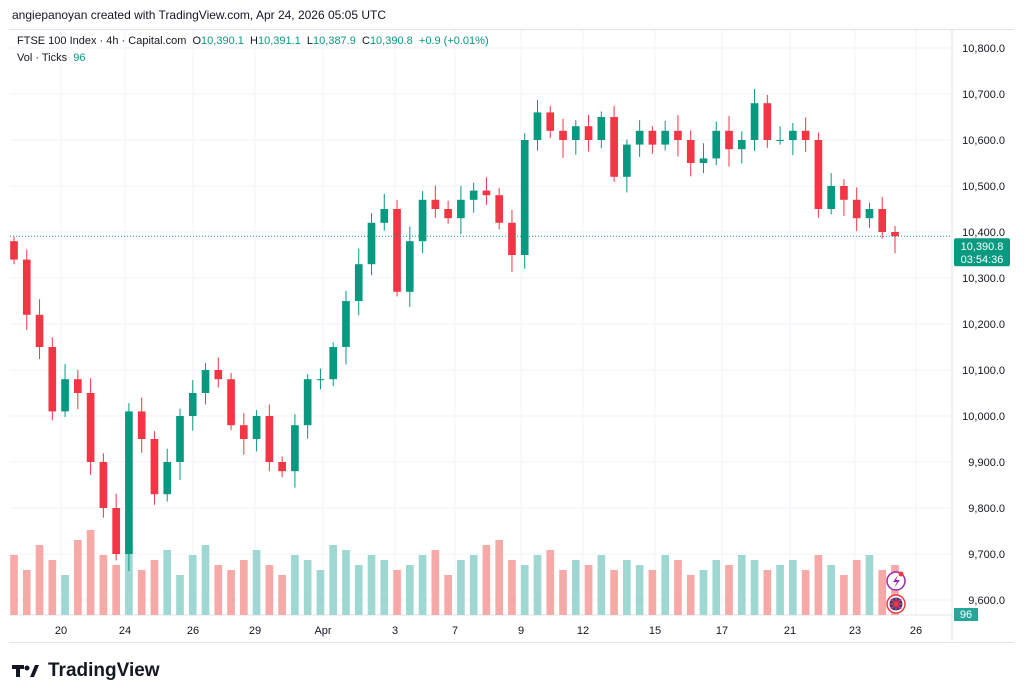 The image size is (1024, 698). What do you see at coordinates (197, 41) in the screenshot?
I see `open-label: O` at bounding box center [197, 41].